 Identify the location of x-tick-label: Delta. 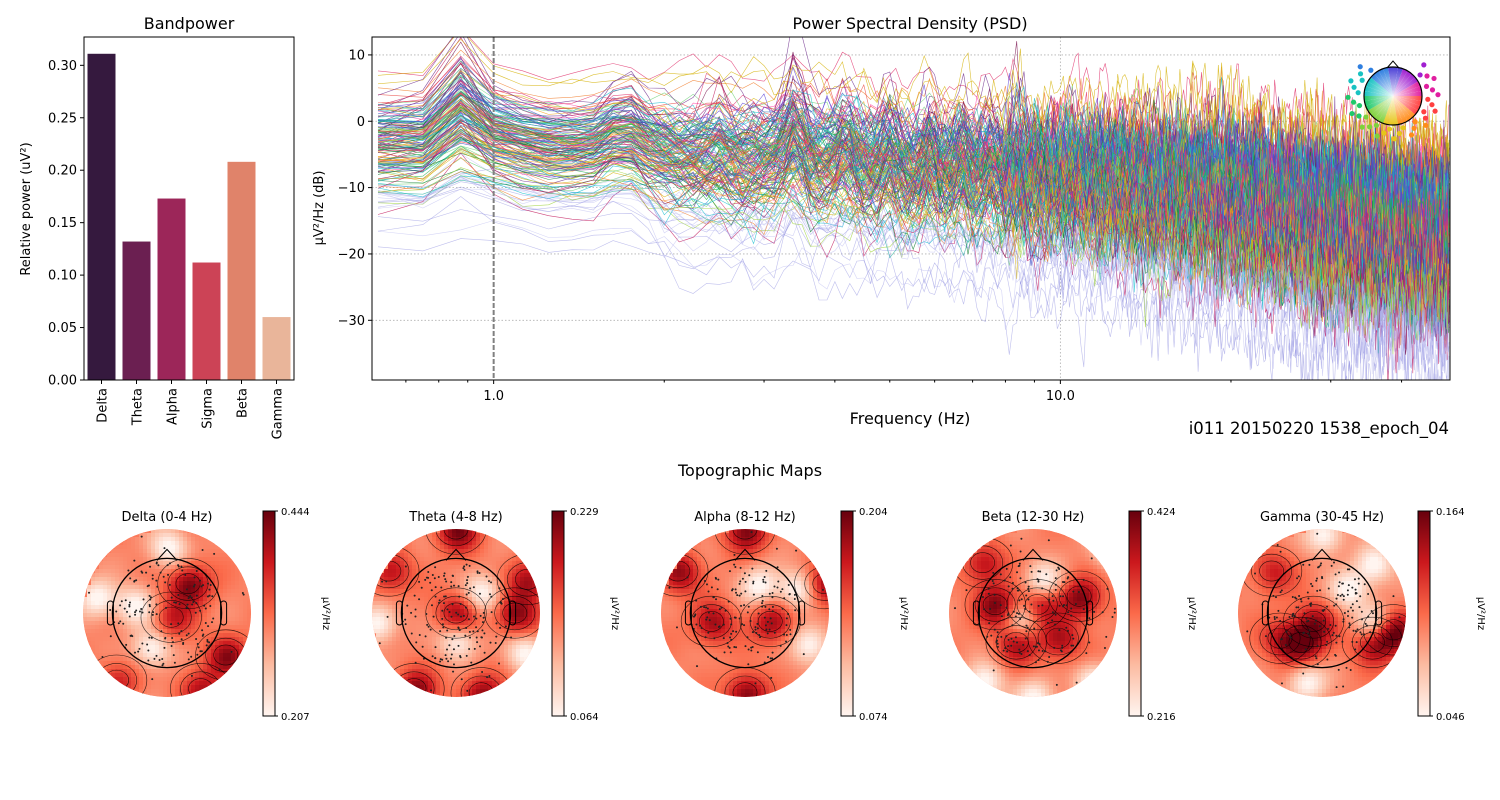
(103, 405).